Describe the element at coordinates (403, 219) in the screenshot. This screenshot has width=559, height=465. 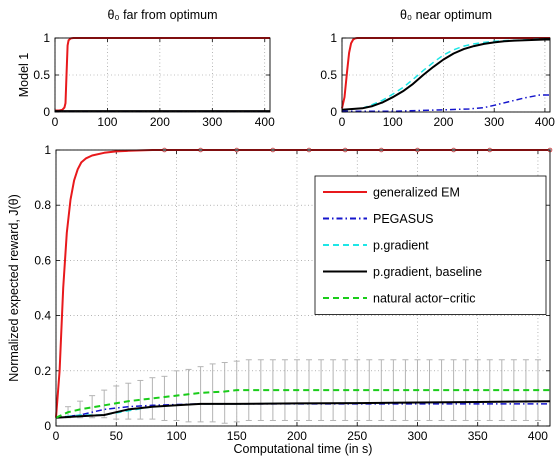
I see `legend-label: PEGASUS` at that location.